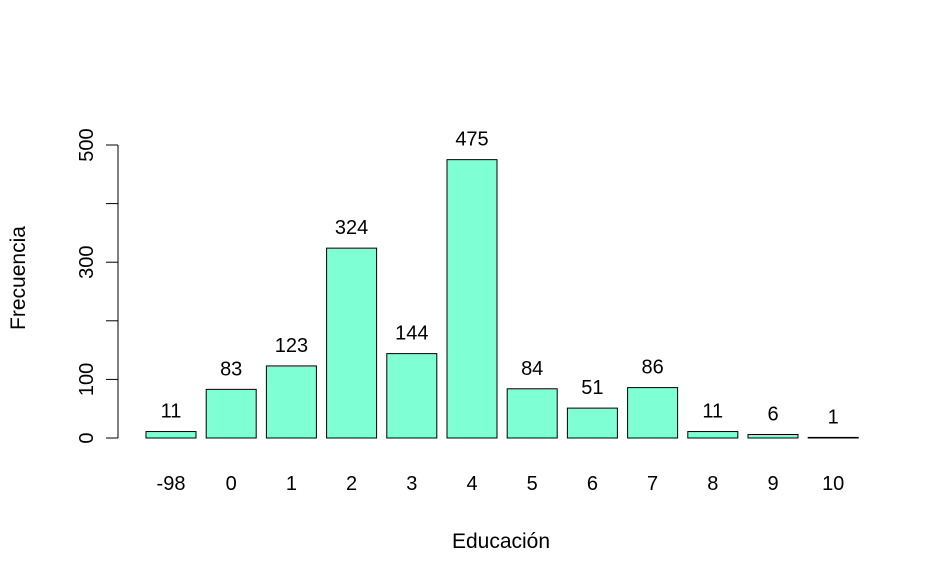 The width and height of the screenshot is (948, 585). What do you see at coordinates (471, 484) in the screenshot?
I see `x-tick-label: 4` at bounding box center [471, 484].